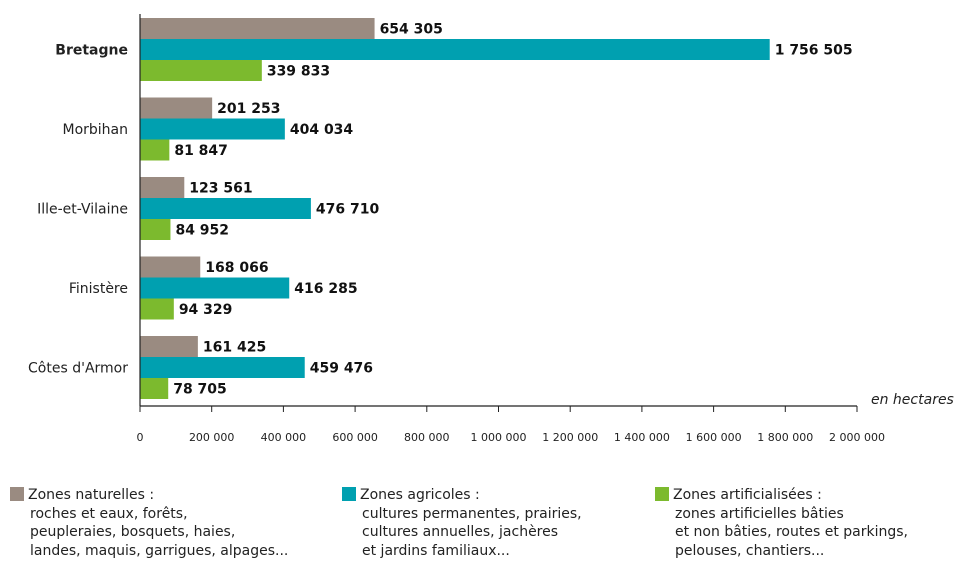  What do you see at coordinates (322, 130) in the screenshot?
I see `data-label: 404 034` at bounding box center [322, 130].